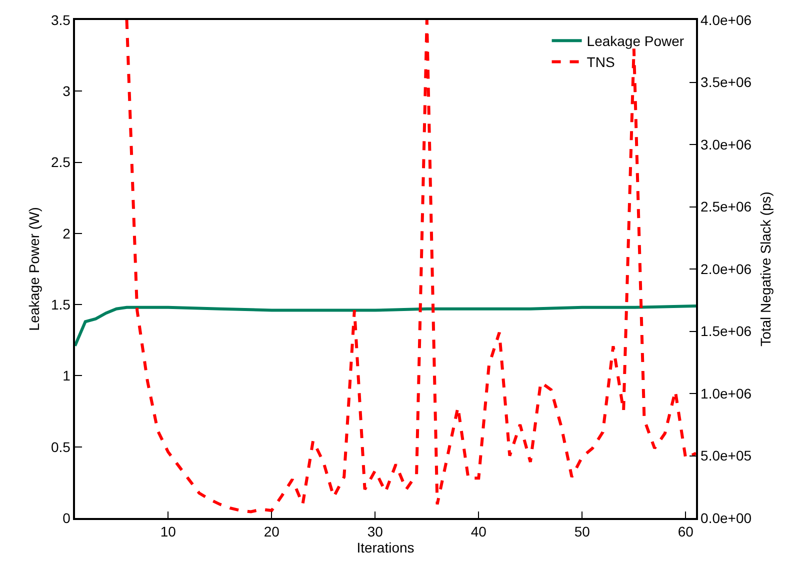  I want to click on y-tick-label: 3.5, so click(60, 20).